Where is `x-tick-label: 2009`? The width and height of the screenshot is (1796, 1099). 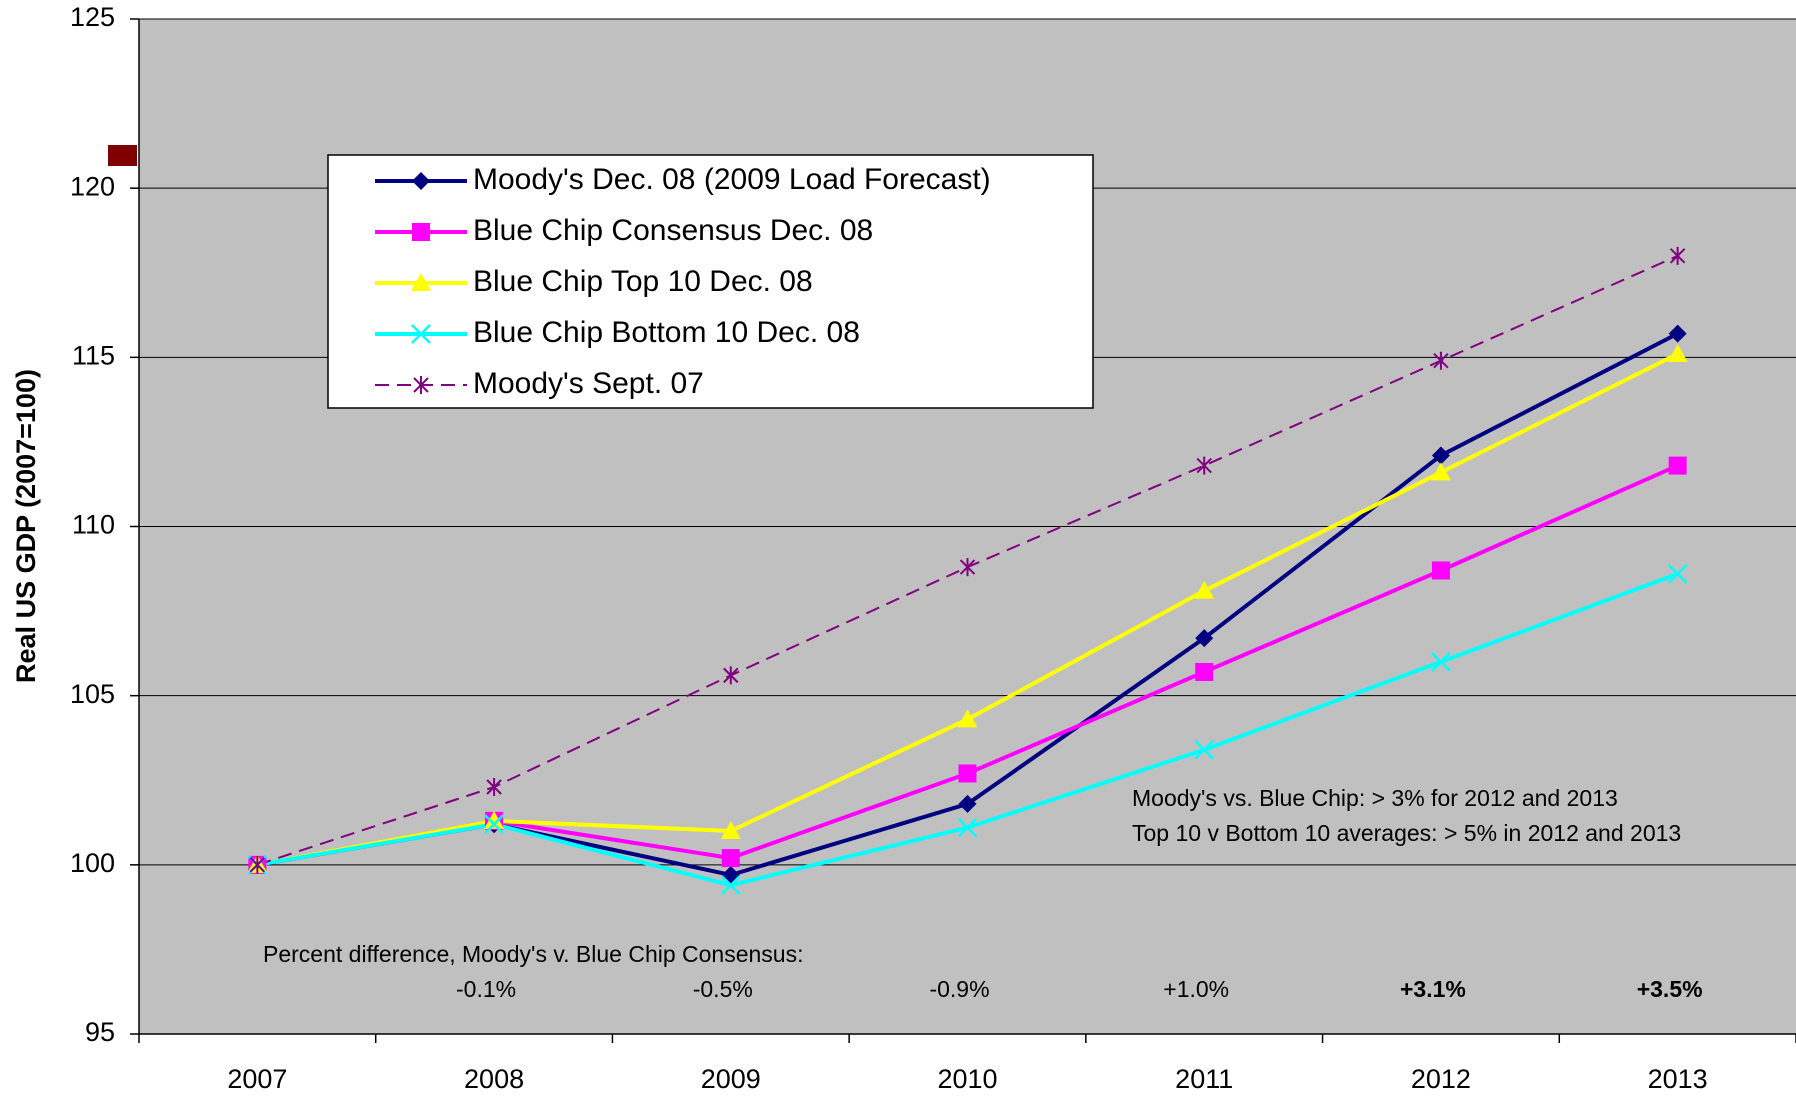 x-tick-label: 2009 is located at coordinates (731, 1079).